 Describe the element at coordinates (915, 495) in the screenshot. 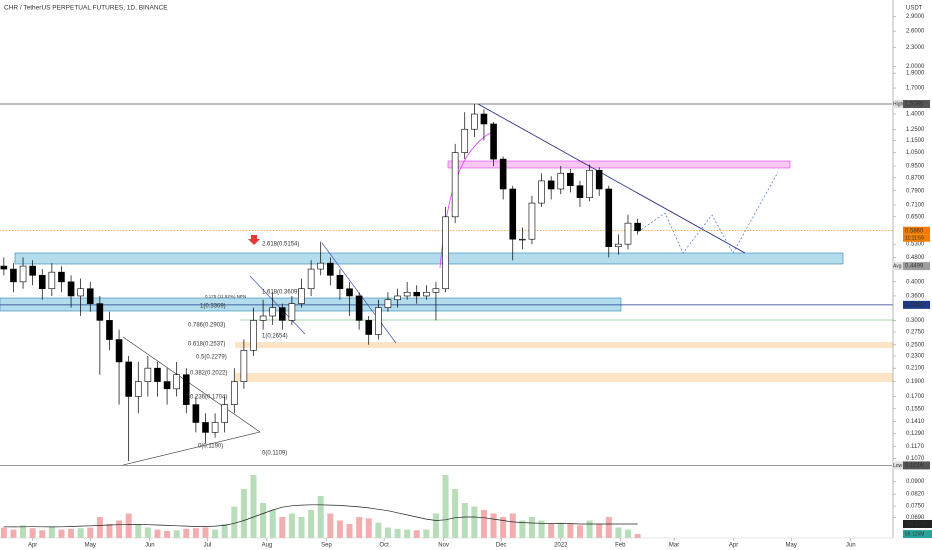

I see `y-tick-label: 0.0820` at that location.